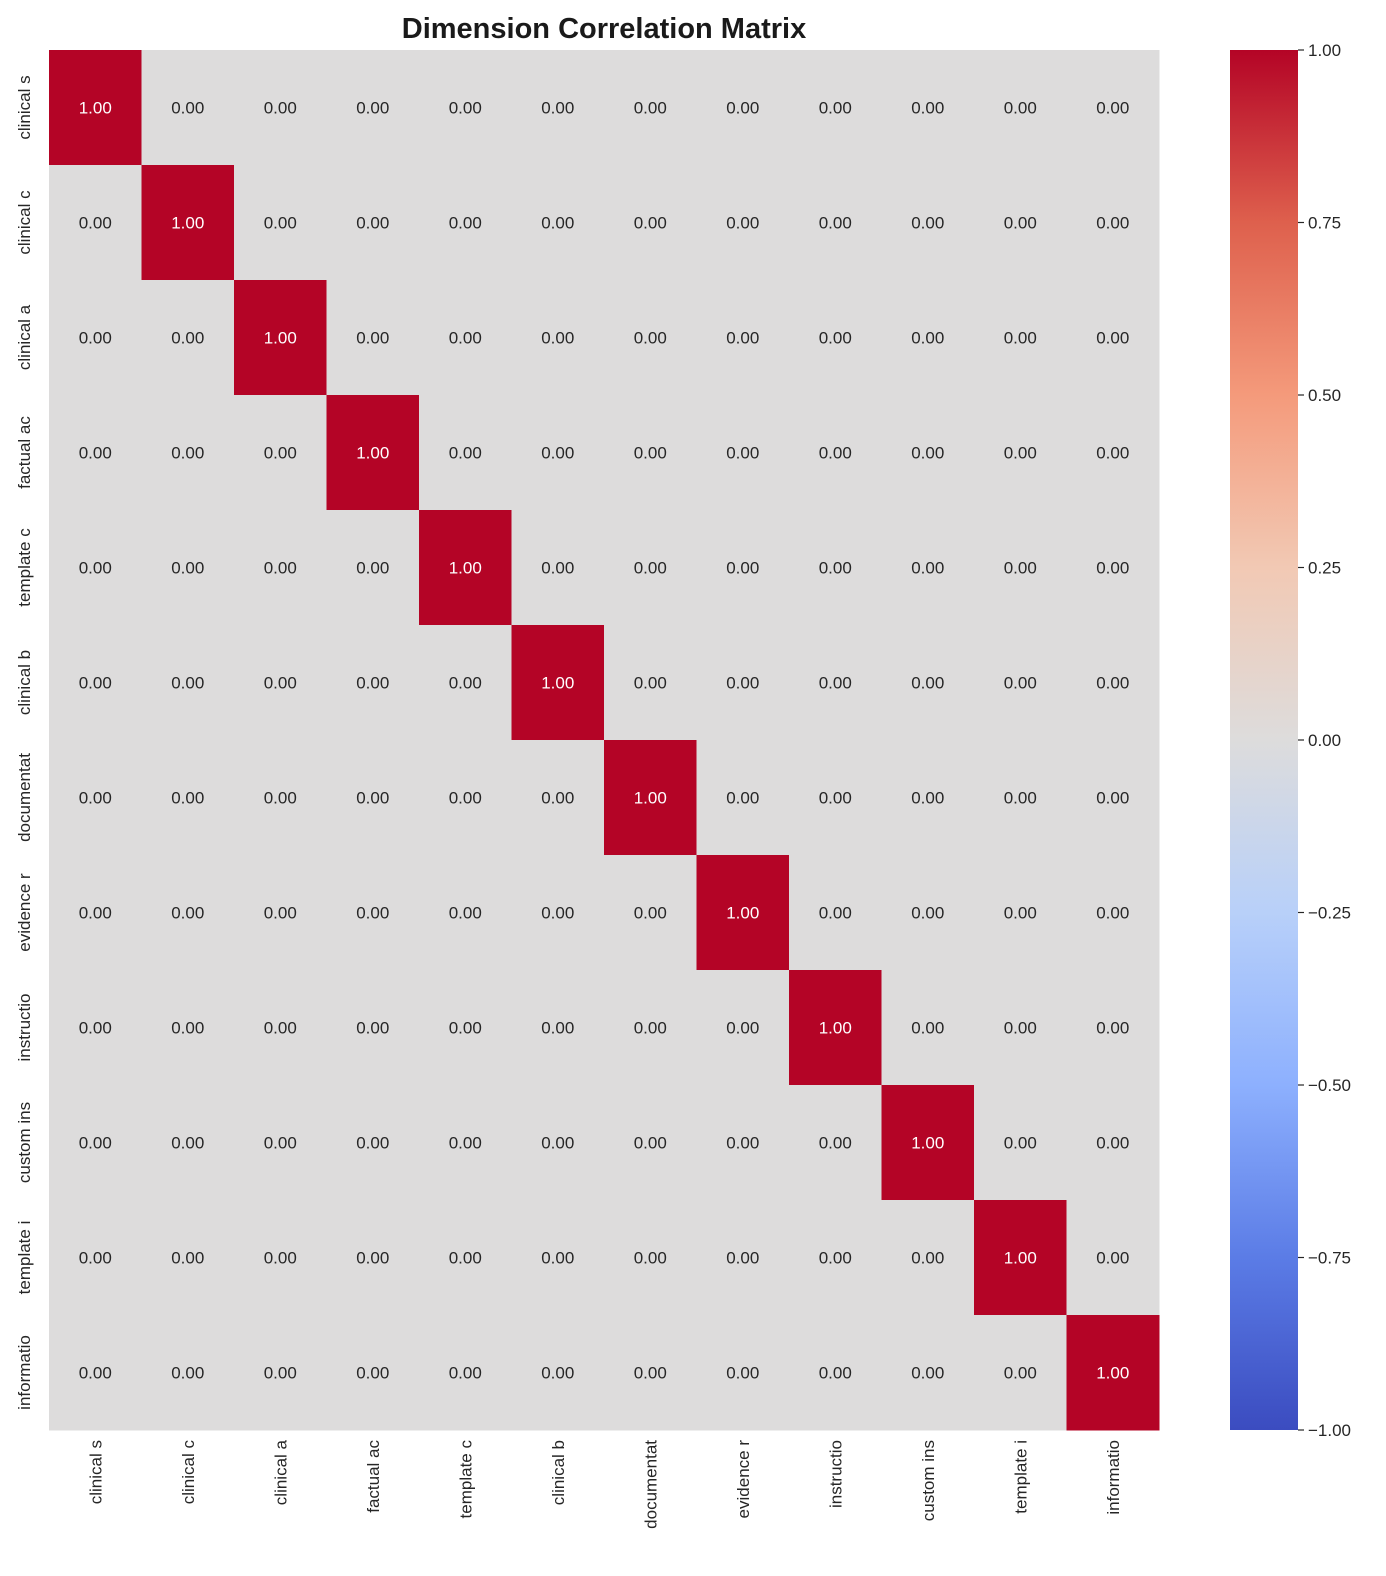 The height and width of the screenshot is (1576, 1386). I want to click on colorbar-tick-label: 0.25, so click(1324, 568).